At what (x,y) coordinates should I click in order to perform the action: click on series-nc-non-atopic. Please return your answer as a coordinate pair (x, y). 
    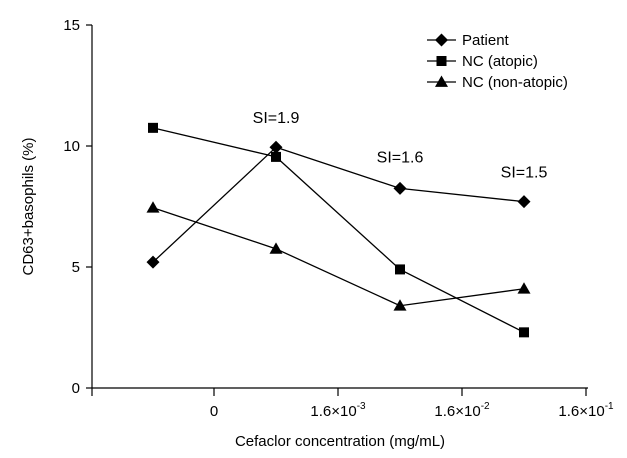
    Looking at the image, I should click on (338, 256).